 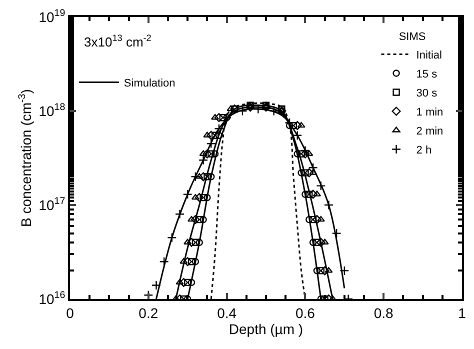 I want to click on x-tick-label: 0.6, so click(x=305, y=312).